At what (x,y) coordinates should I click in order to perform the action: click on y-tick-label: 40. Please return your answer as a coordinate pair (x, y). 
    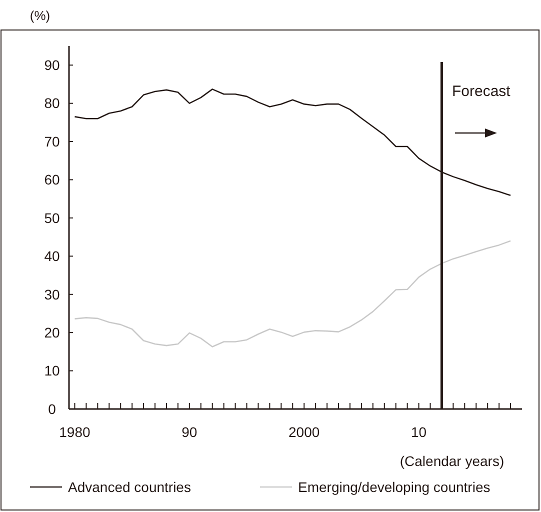
    Looking at the image, I should click on (52, 256).